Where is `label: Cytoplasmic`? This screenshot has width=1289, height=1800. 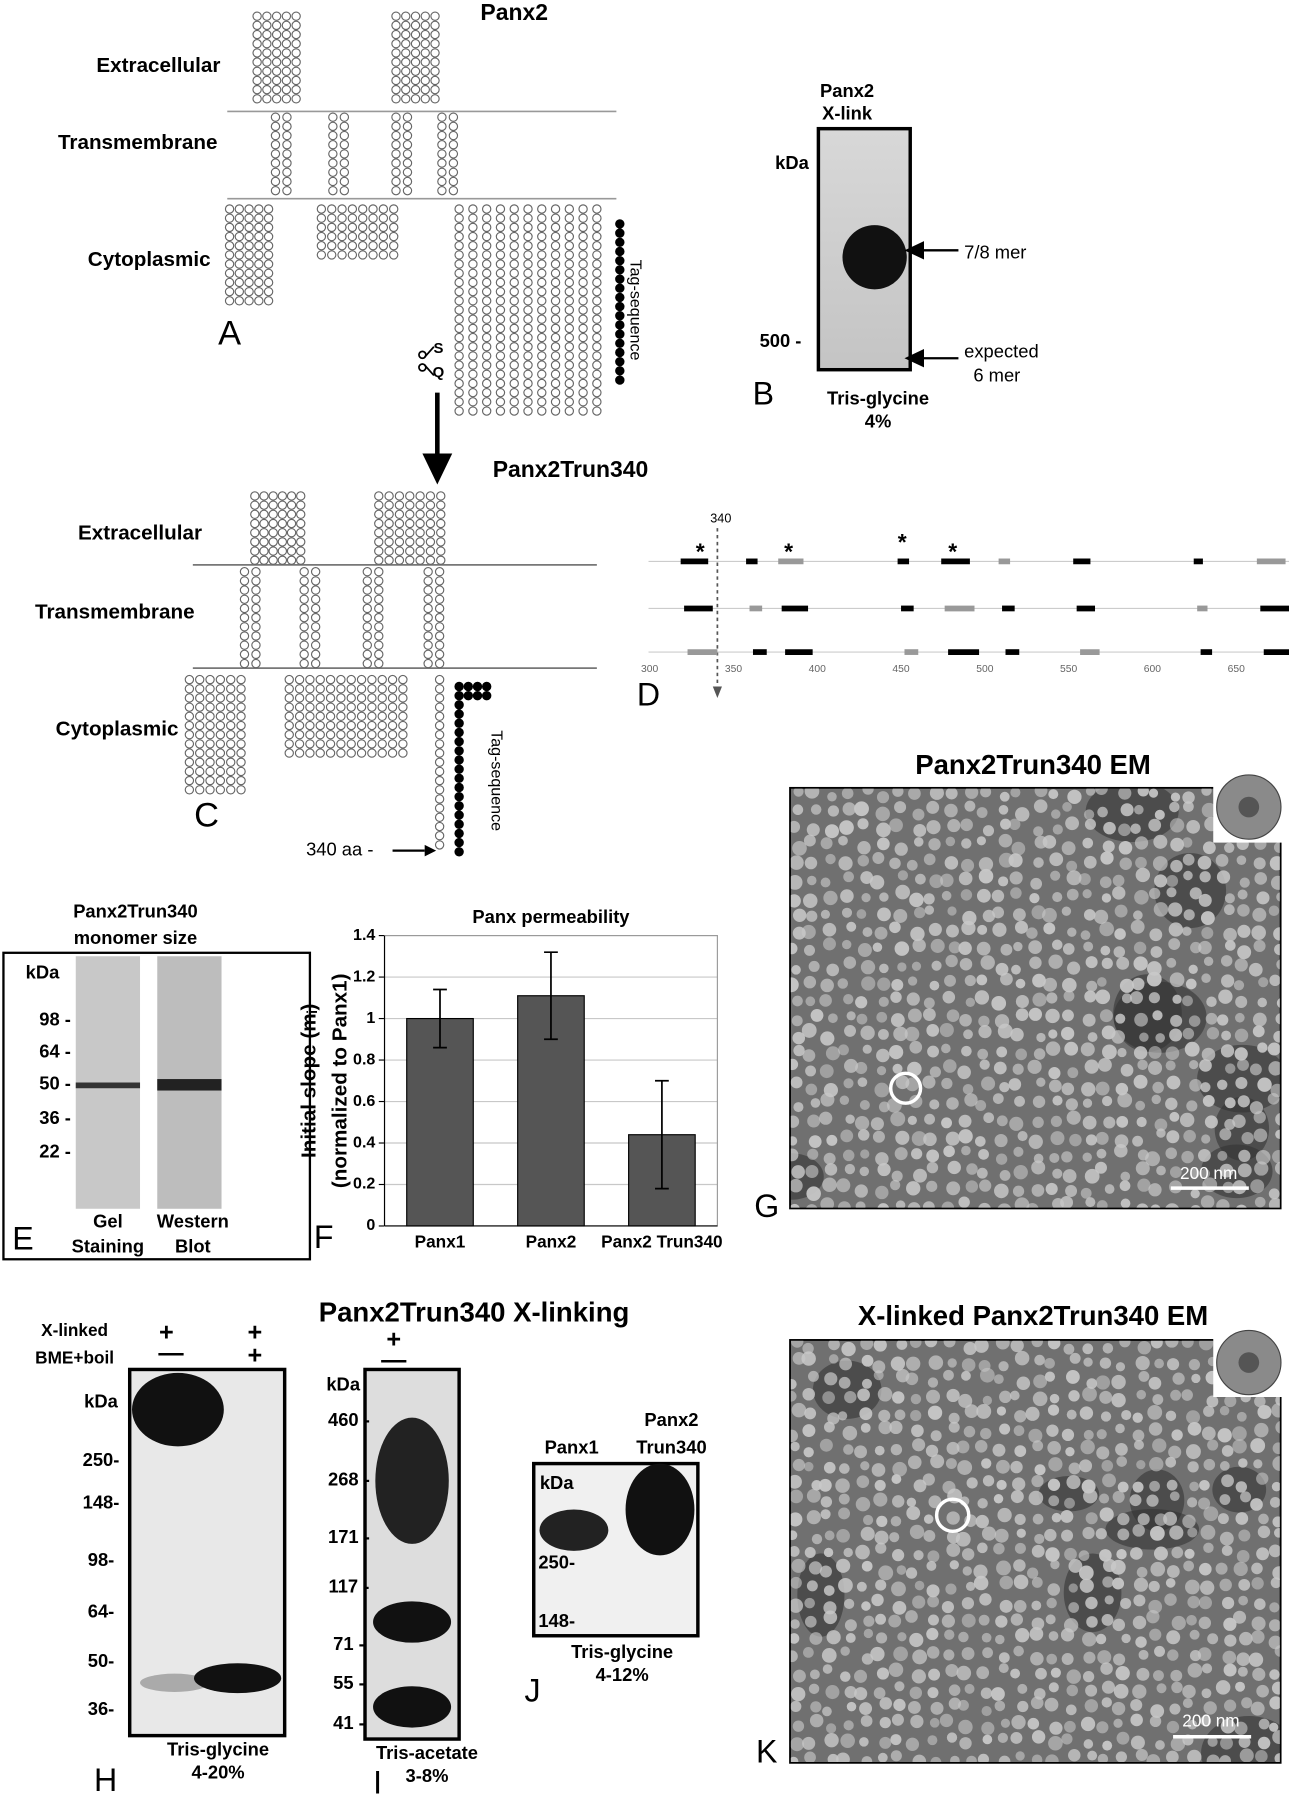 label: Cytoplasmic is located at coordinates (149, 259).